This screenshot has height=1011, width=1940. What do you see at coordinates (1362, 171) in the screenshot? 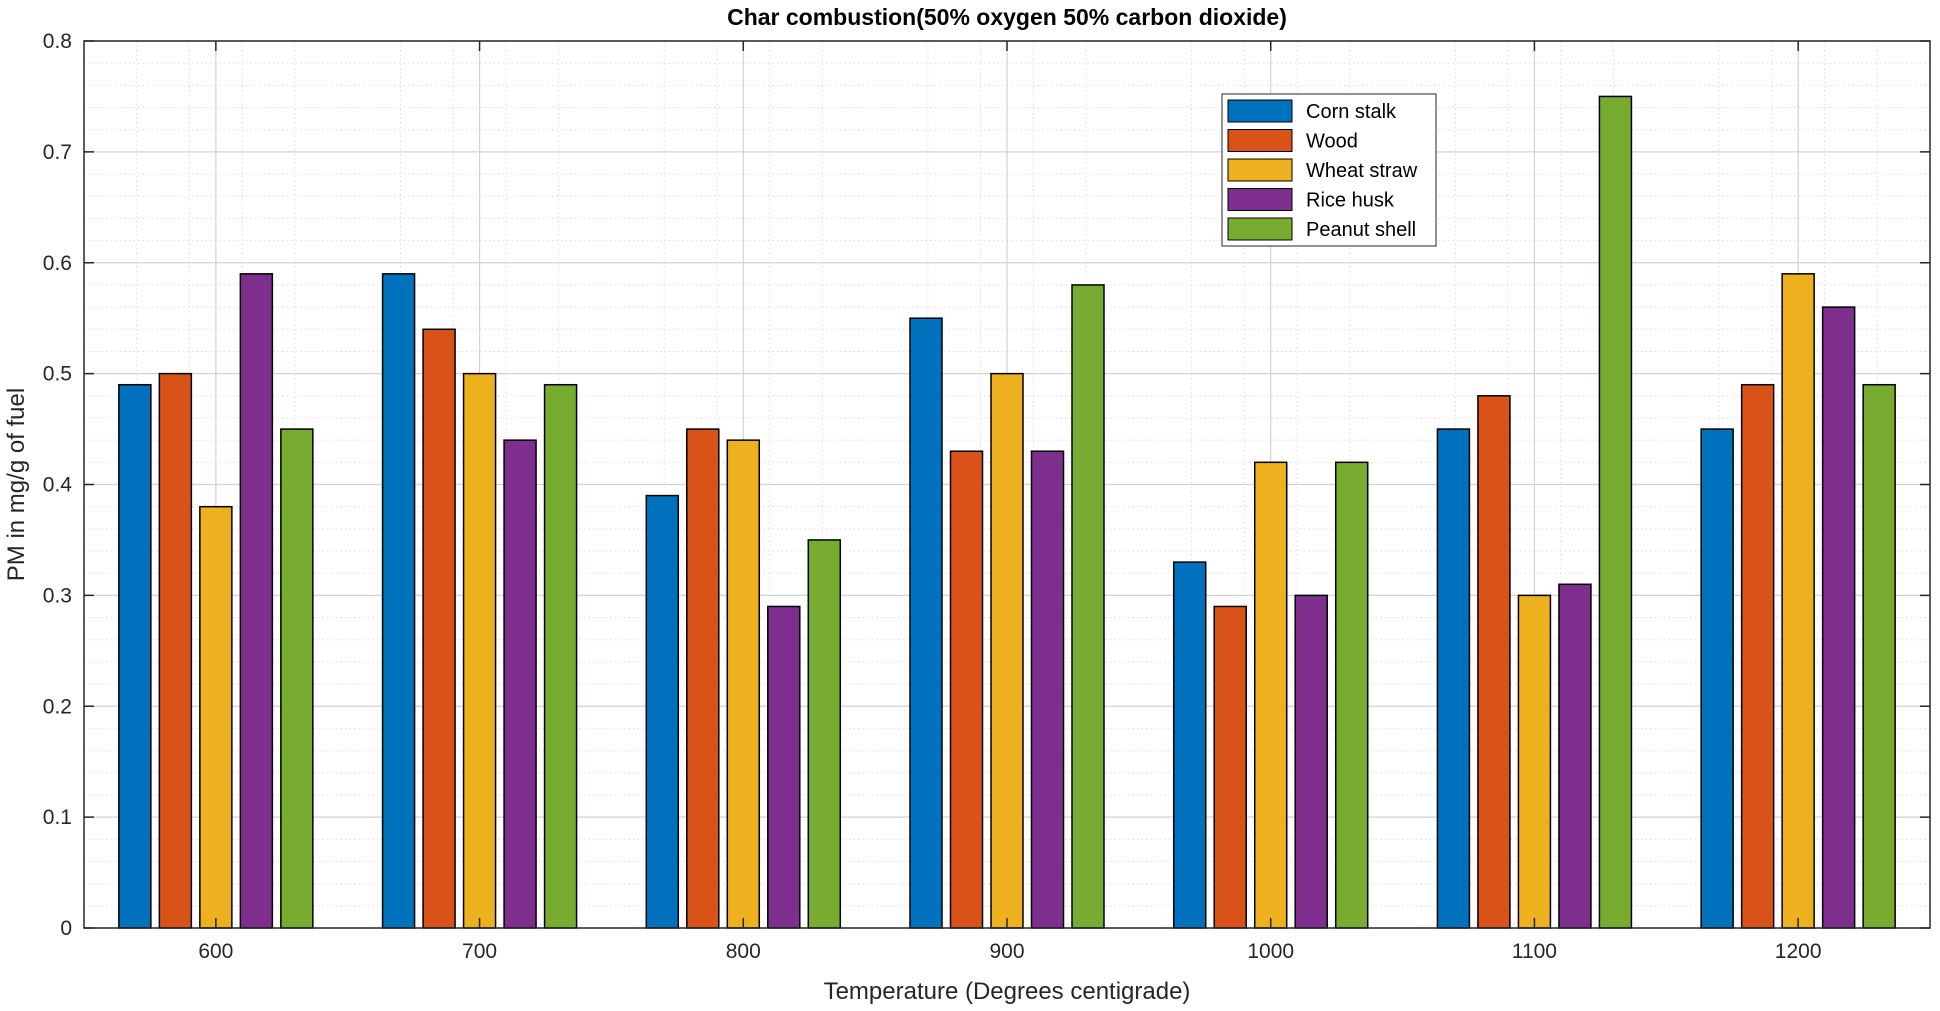
I see `legend-label: Wheat straw` at bounding box center [1362, 171].